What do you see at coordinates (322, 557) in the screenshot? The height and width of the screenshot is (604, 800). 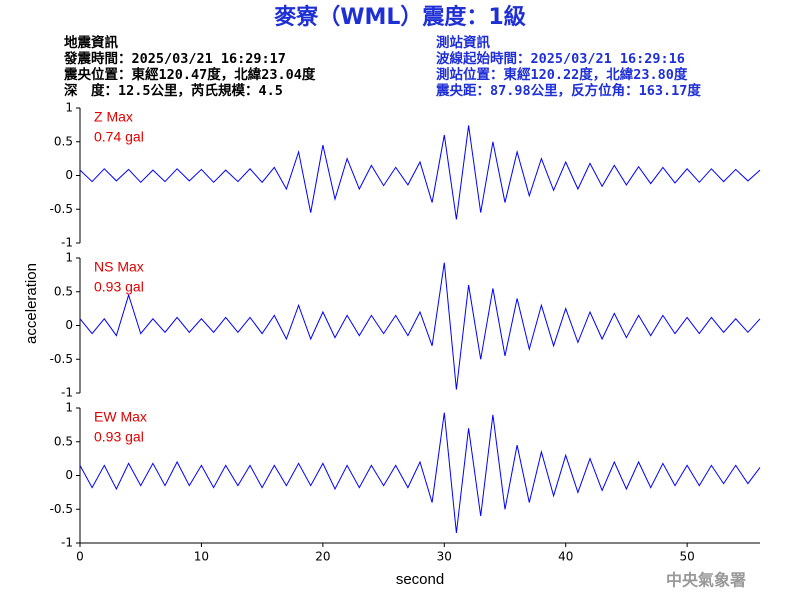 I see `x-tick-label: 20` at bounding box center [322, 557].